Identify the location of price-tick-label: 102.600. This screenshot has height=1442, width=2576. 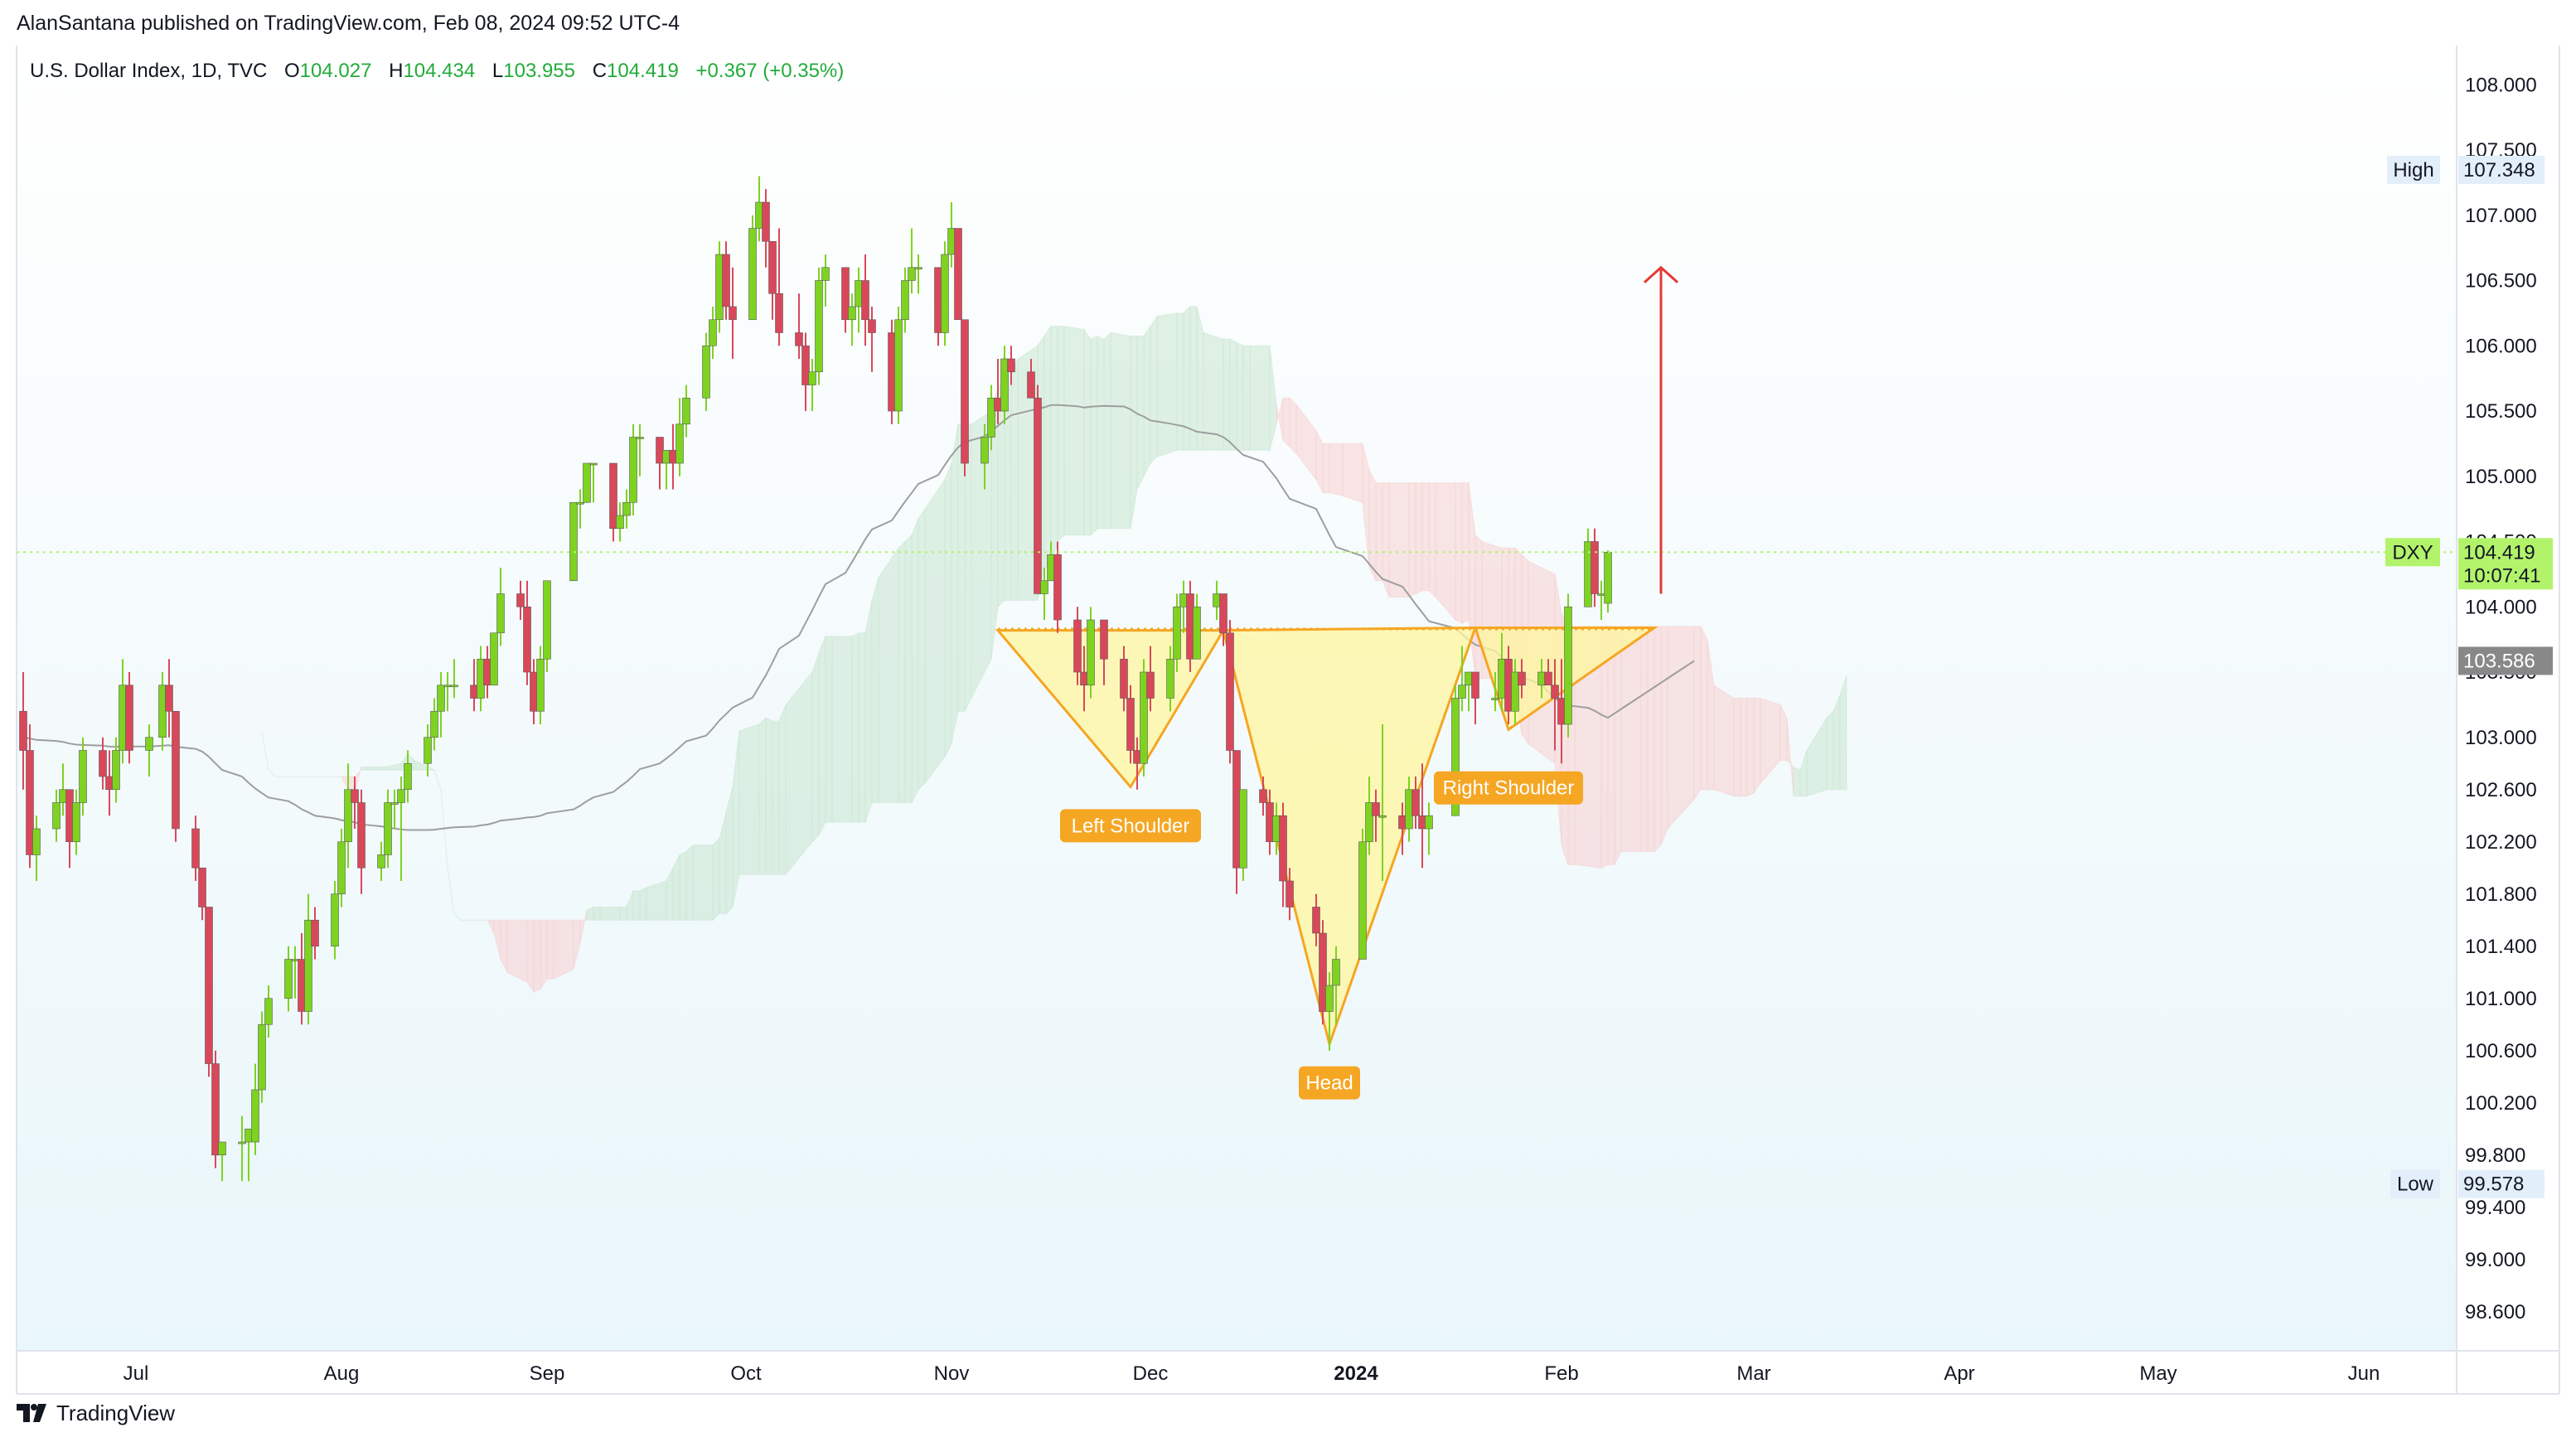
(2501, 790).